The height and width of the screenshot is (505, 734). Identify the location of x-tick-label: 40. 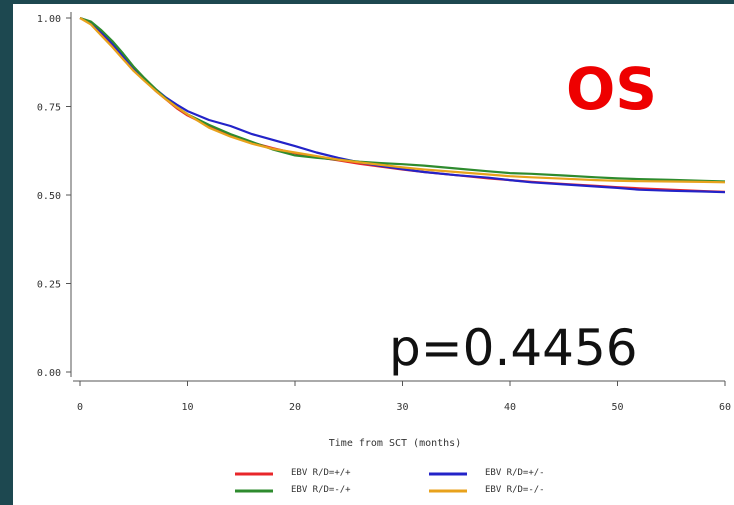
(510, 407).